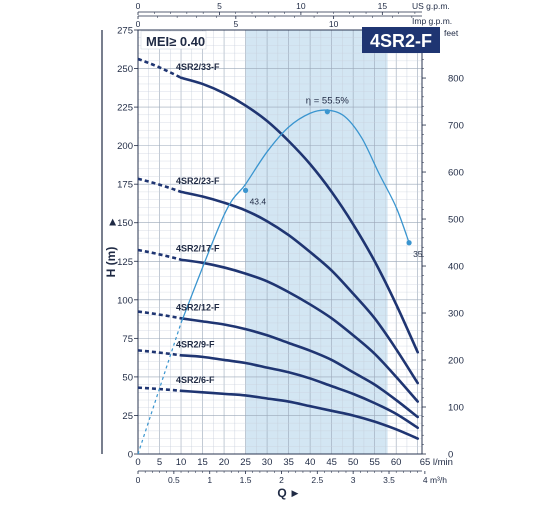 The height and width of the screenshot is (509, 560). Describe the element at coordinates (209, 480) in the screenshot. I see `m3h-tick-label: 1` at that location.